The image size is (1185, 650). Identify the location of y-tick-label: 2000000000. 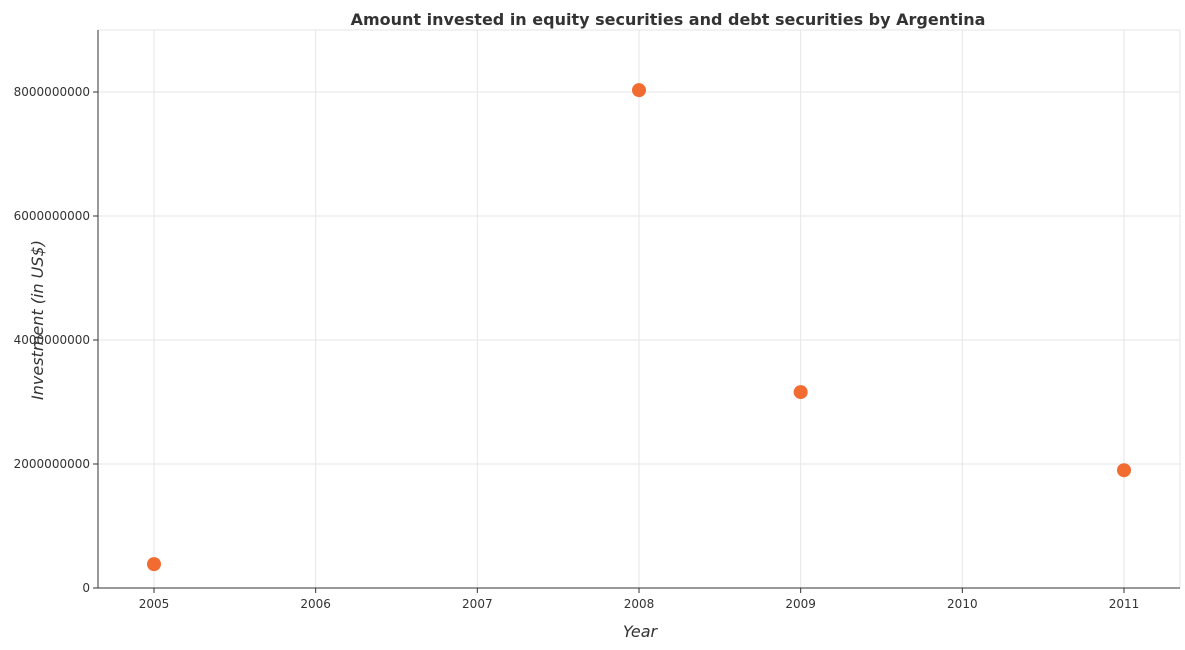
(52, 464).